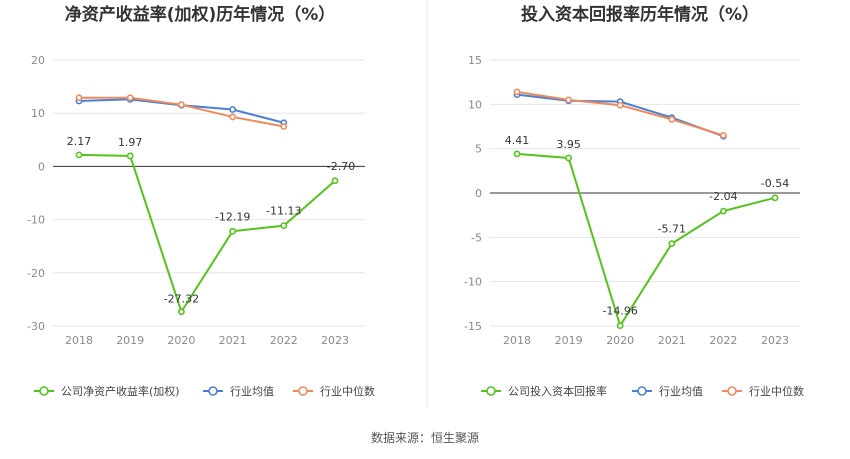 This screenshot has height=459, width=850. I want to click on legend-label: 公司投入资本回报率, so click(557, 391).